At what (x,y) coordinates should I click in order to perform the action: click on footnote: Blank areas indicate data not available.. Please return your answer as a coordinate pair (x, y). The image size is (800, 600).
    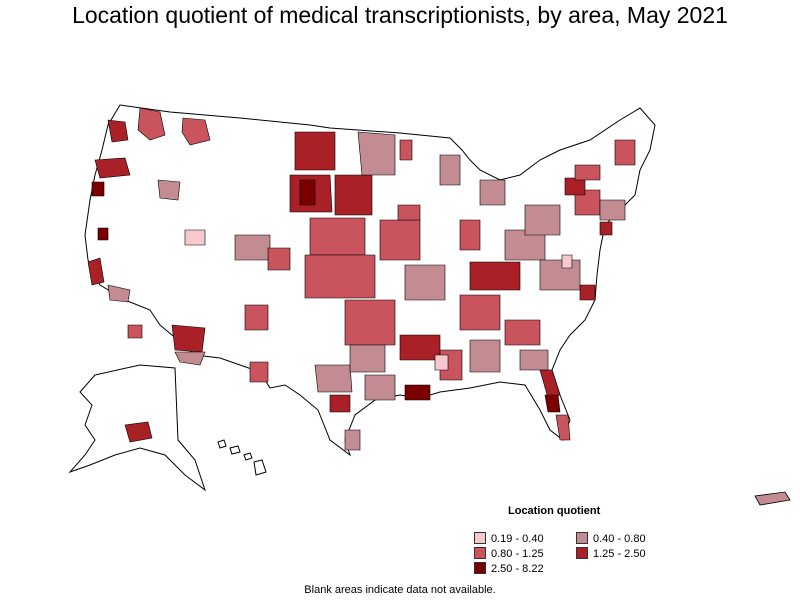
    Looking at the image, I should click on (400, 590).